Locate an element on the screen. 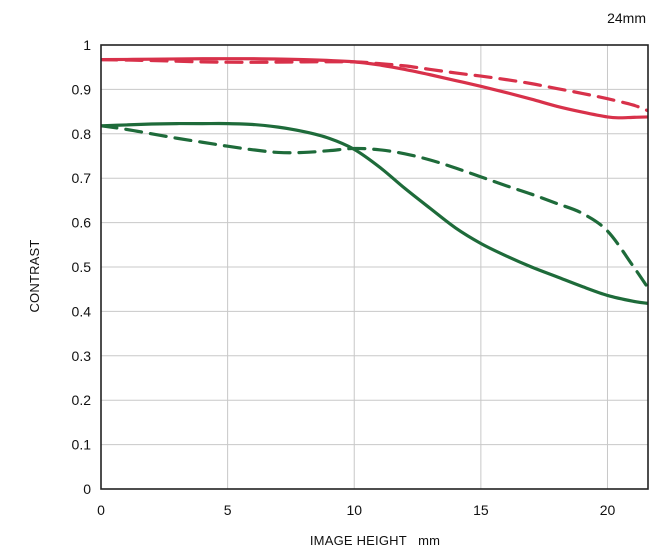 This screenshot has width=666, height=553. y-tick-labels: 0 0.1 0.2 0.3 0.4 0.5 0.6 0.7 0.8 0.9 1 is located at coordinates (82, 267).